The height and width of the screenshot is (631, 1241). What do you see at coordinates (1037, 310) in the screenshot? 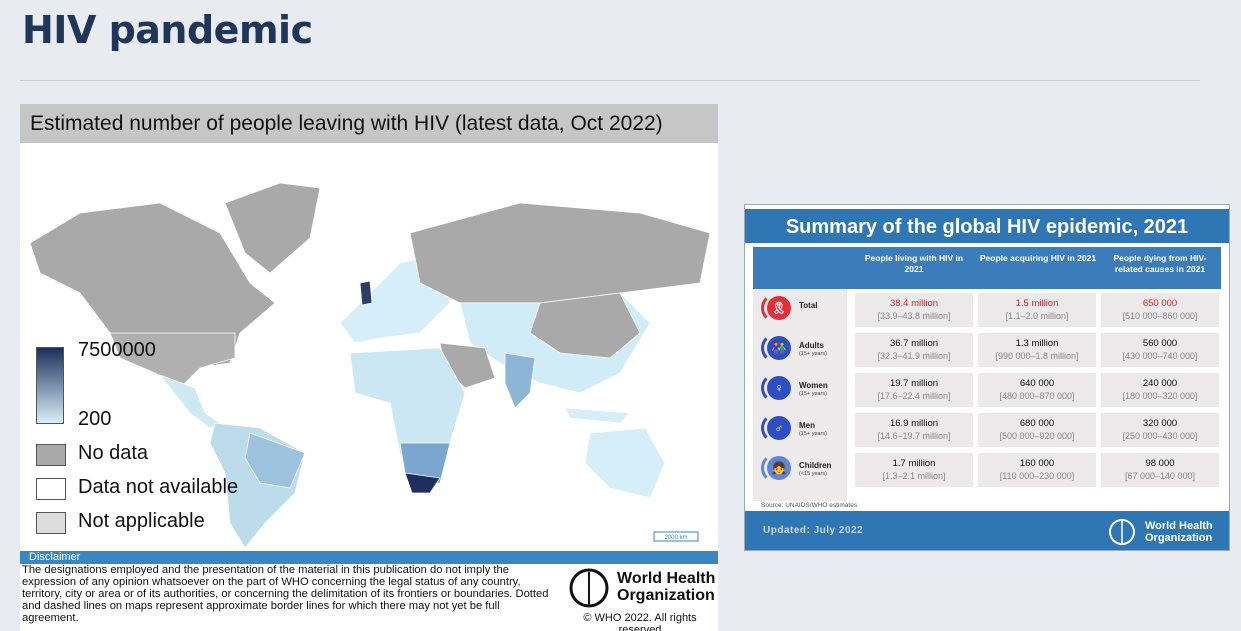
I see `table-cell: 1.5 million [1.1–2.0 million]` at bounding box center [1037, 310].